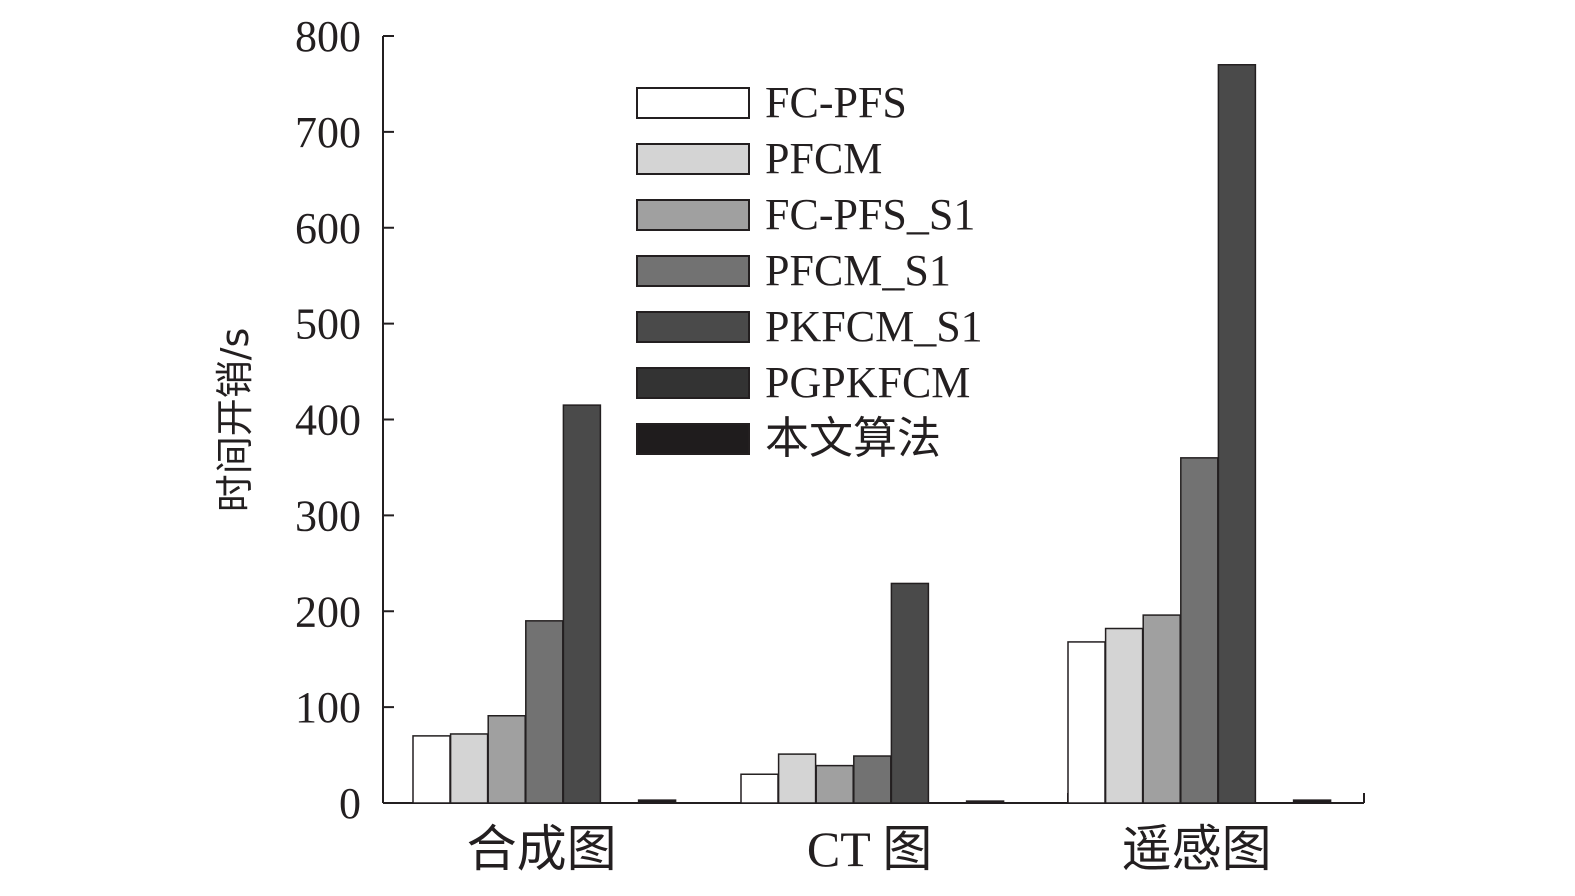 The image size is (1575, 896). What do you see at coordinates (836, 102) in the screenshot?
I see `legend-label: FC-PFS` at bounding box center [836, 102].